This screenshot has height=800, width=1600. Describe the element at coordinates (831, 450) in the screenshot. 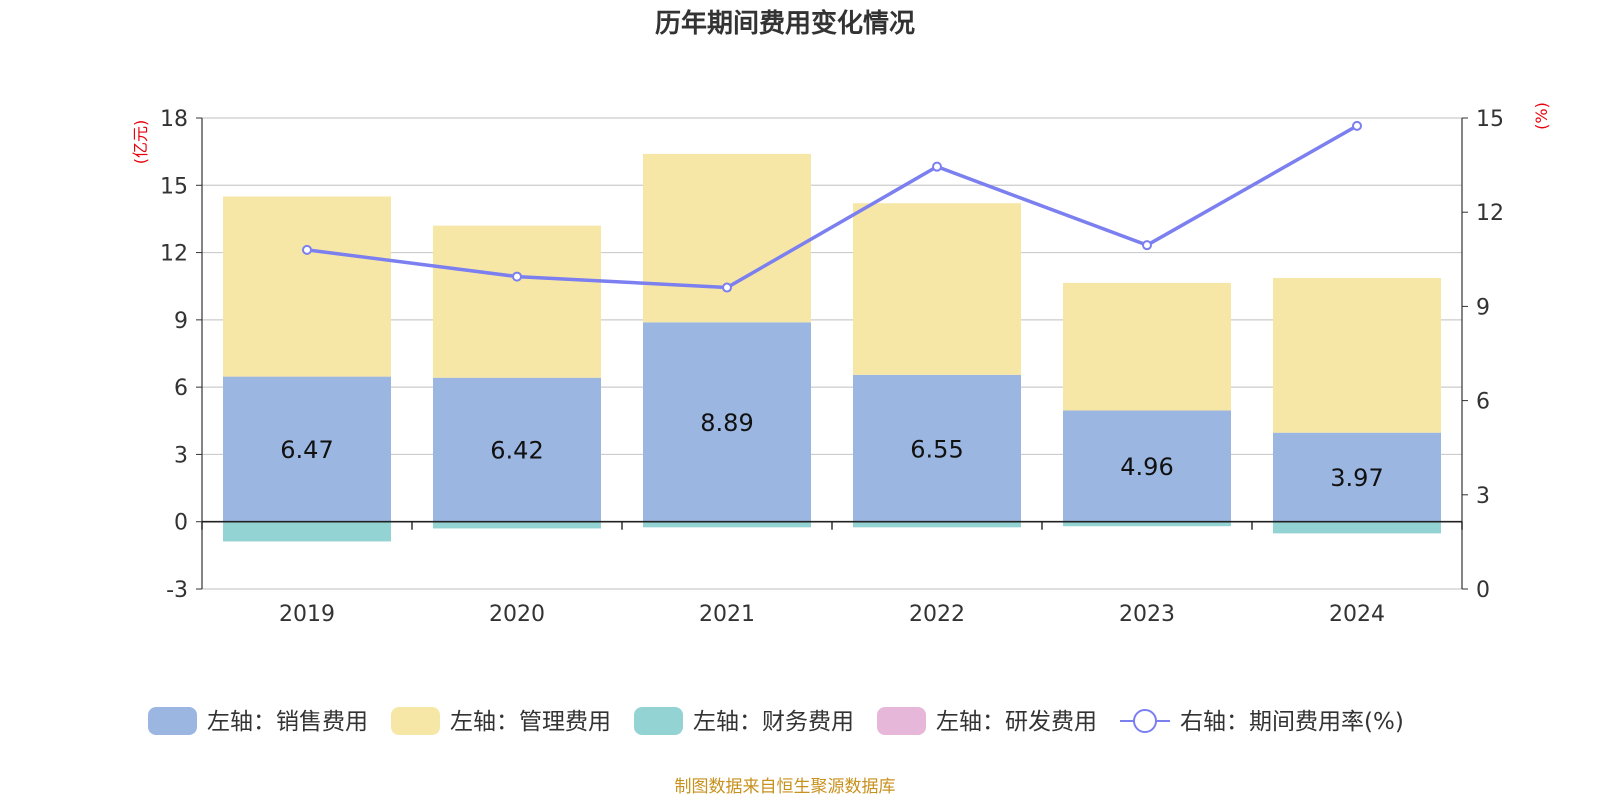

I see `data-labels: 6.47 6.42 8.89 6.55 4.96 3.97` at that location.